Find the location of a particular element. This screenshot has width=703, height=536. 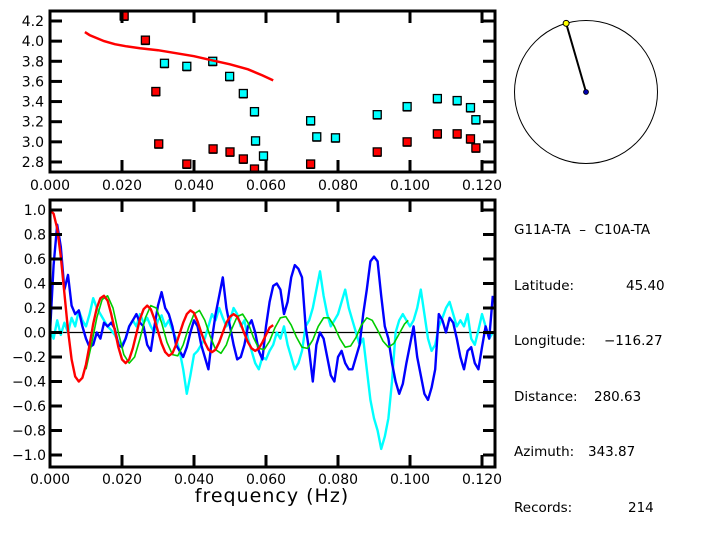

y-tick-label: 1.0 is located at coordinates (35, 211).